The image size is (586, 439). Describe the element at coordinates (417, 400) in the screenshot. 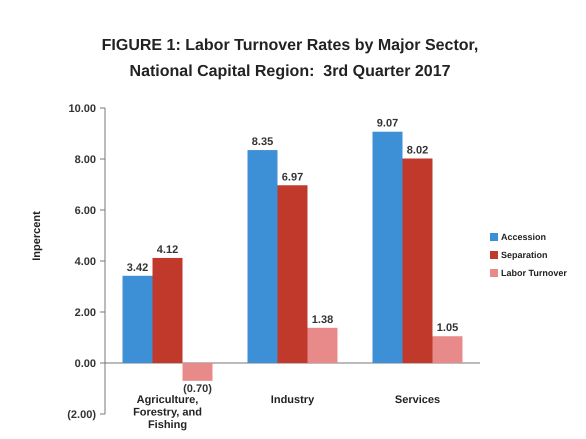

I see `x-tick-label: Services` at that location.